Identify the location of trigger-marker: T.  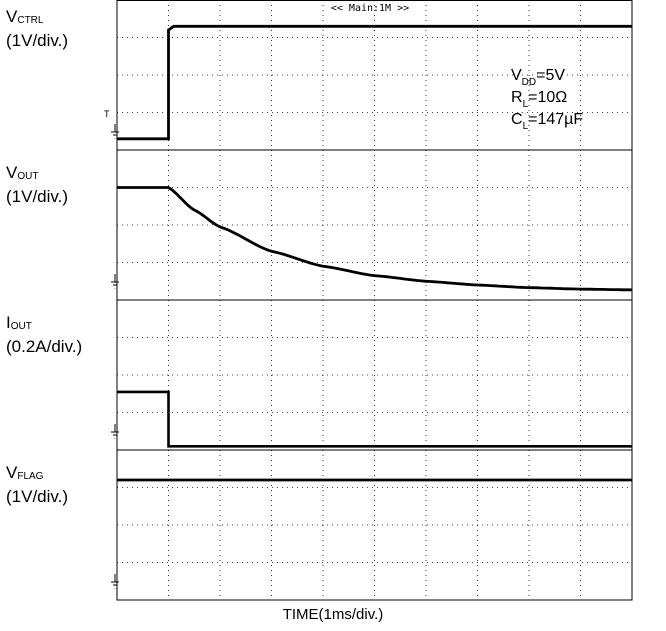
(107, 114).